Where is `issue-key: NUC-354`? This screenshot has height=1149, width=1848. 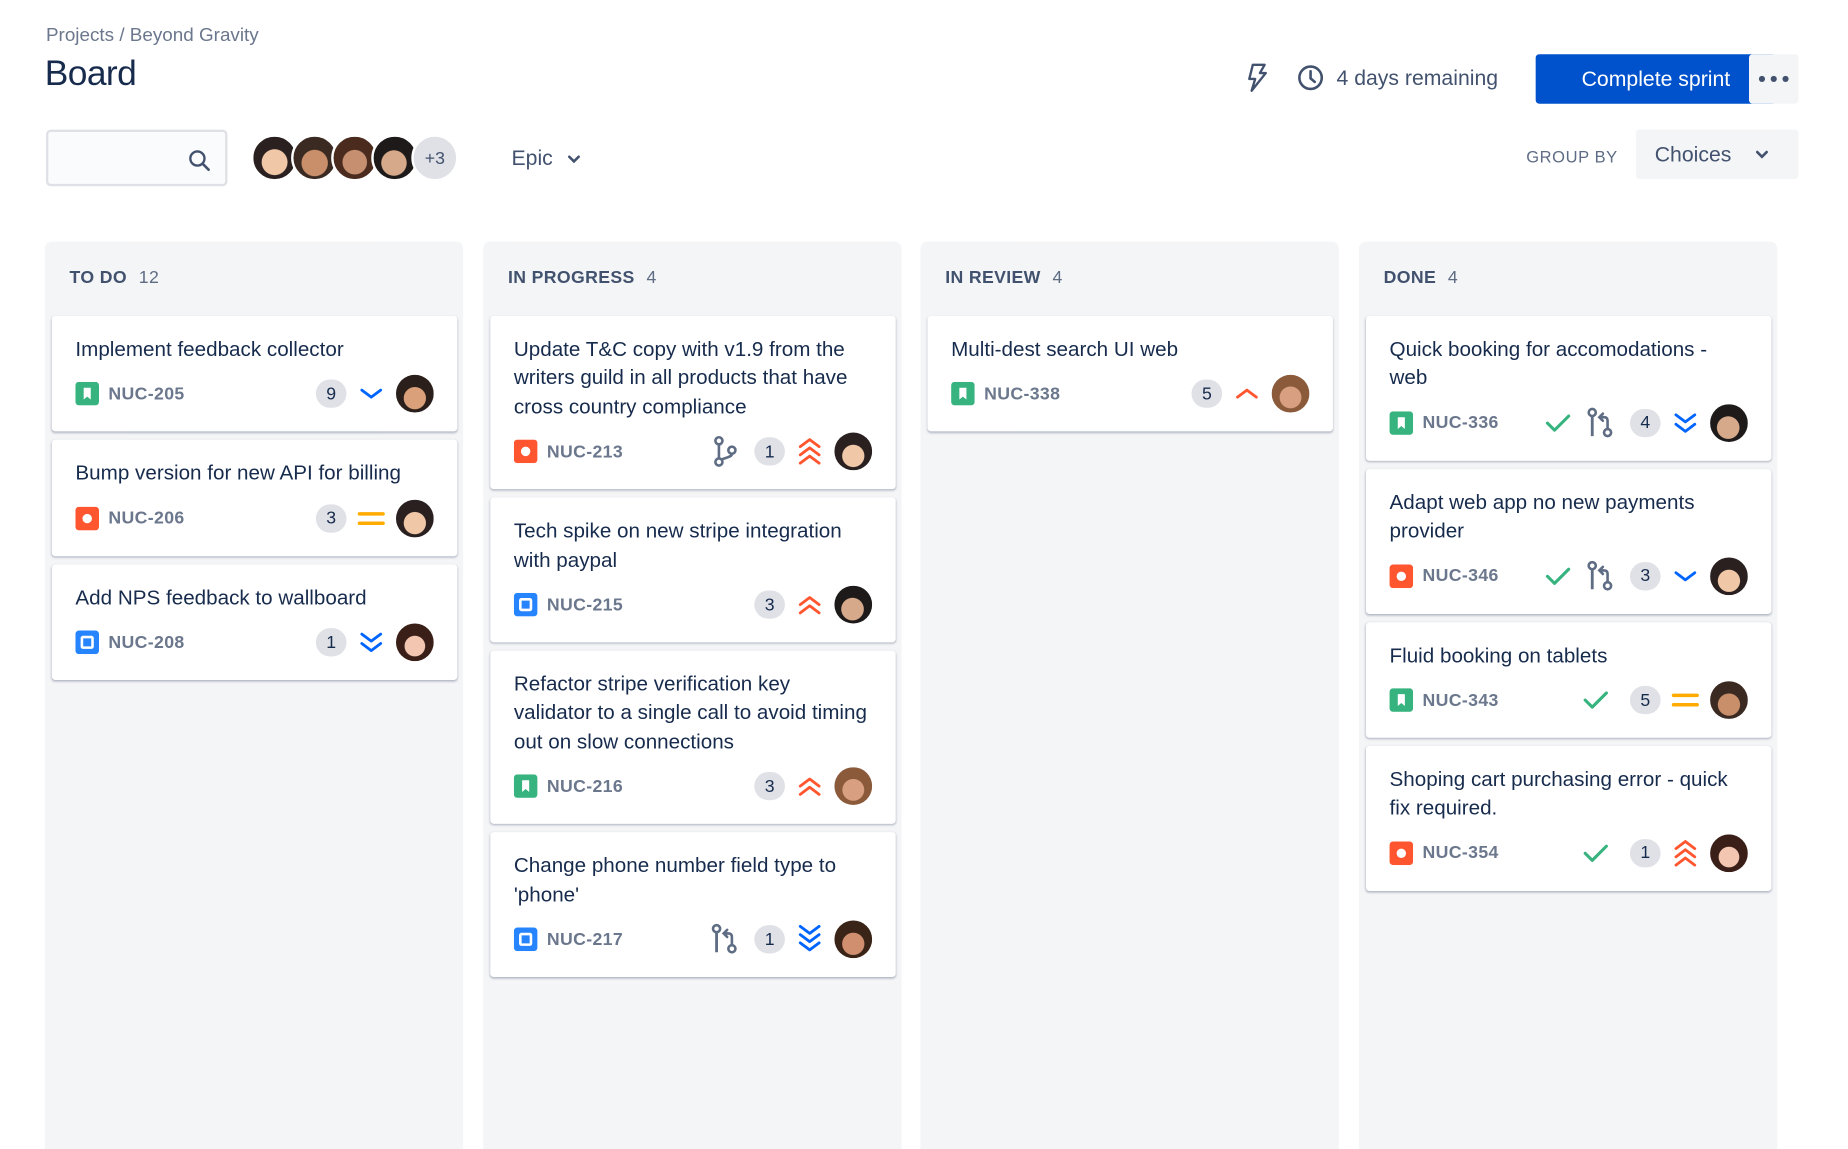 issue-key: NUC-354 is located at coordinates (1460, 853).